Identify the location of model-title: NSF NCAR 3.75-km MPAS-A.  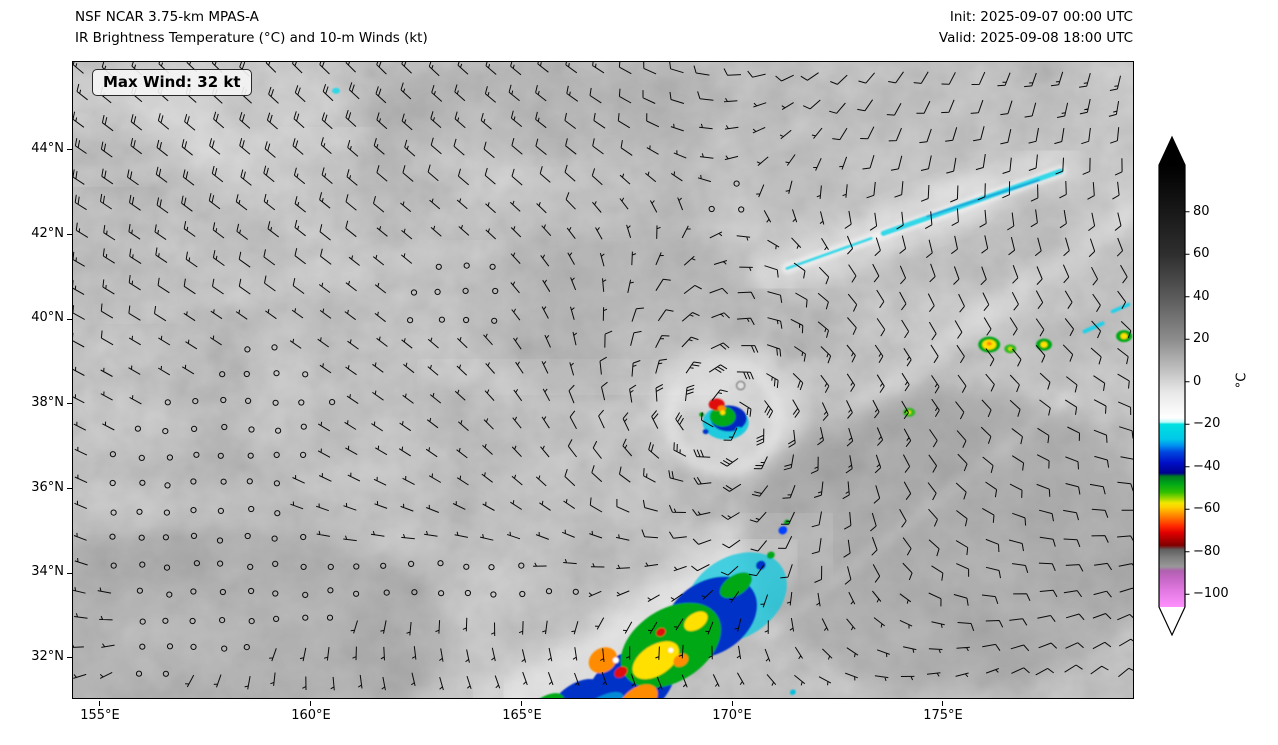
(167, 17).